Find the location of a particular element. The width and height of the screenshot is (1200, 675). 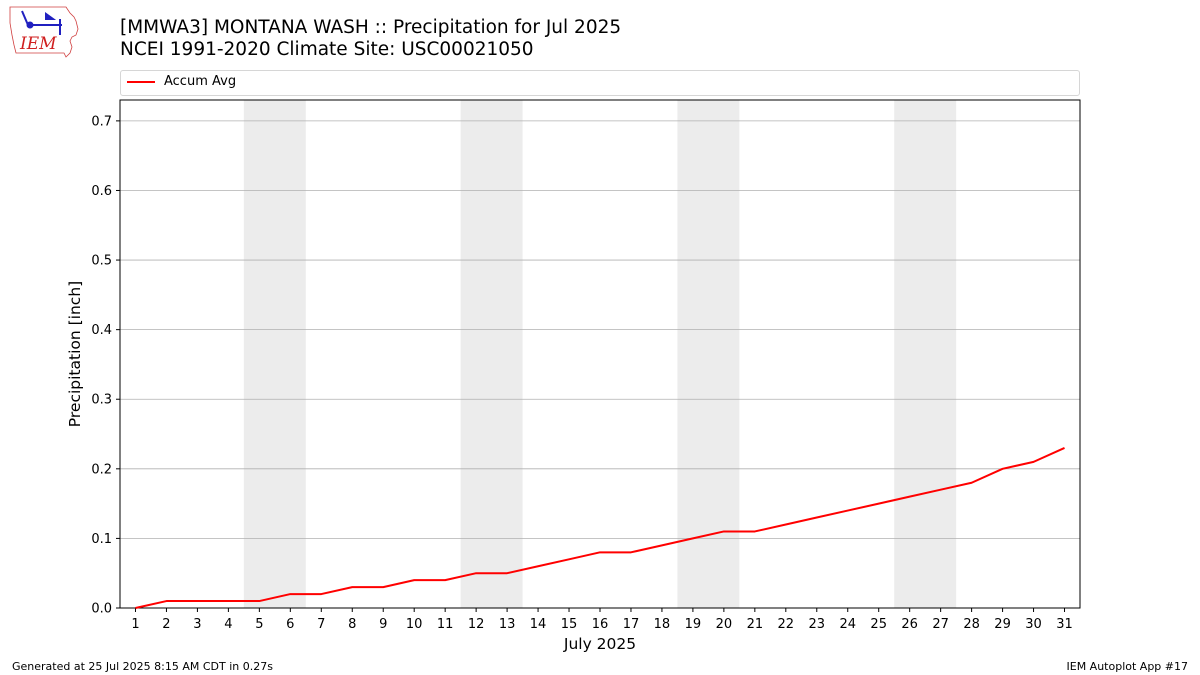

weather-station-icon is located at coordinates (41, 22).